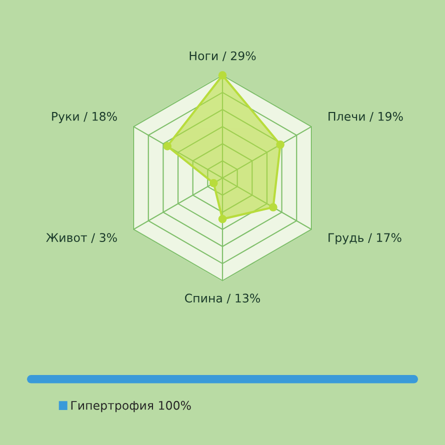 The image size is (445, 445). I want to click on spoke-label: Ноги / 29%, so click(223, 56).